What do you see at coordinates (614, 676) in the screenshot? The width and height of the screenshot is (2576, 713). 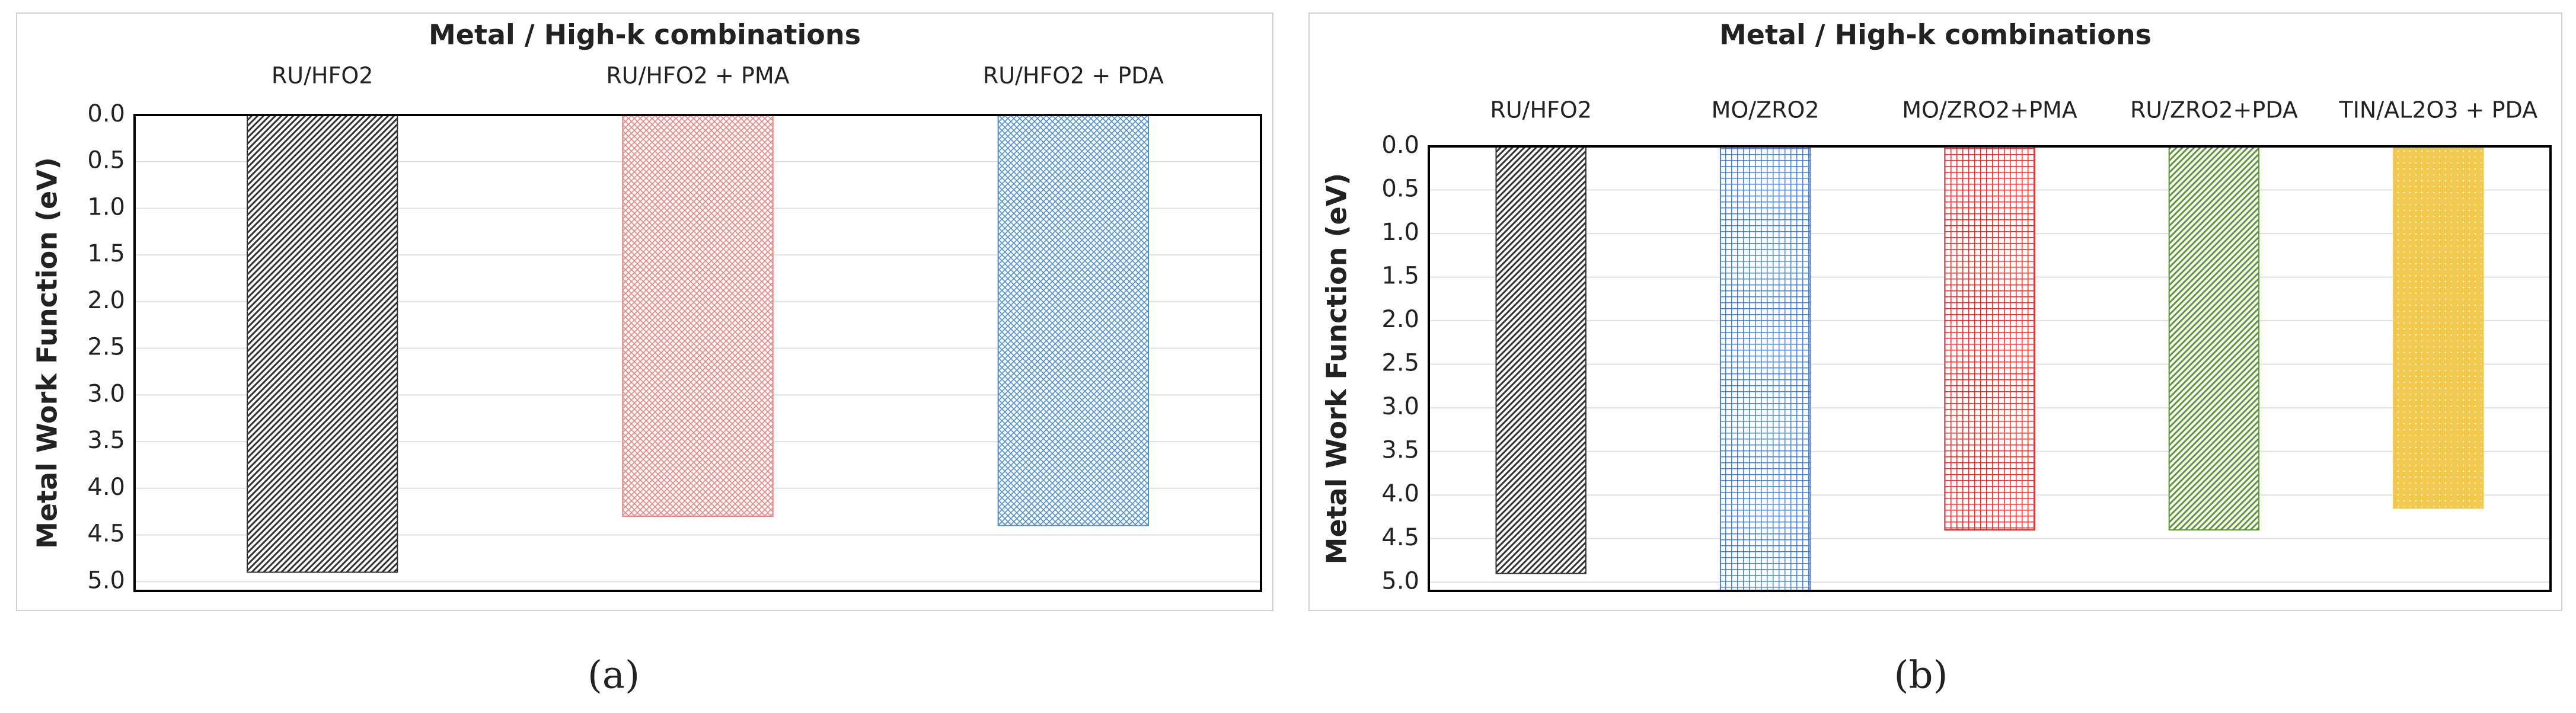 I see `caption: (a)` at bounding box center [614, 676].